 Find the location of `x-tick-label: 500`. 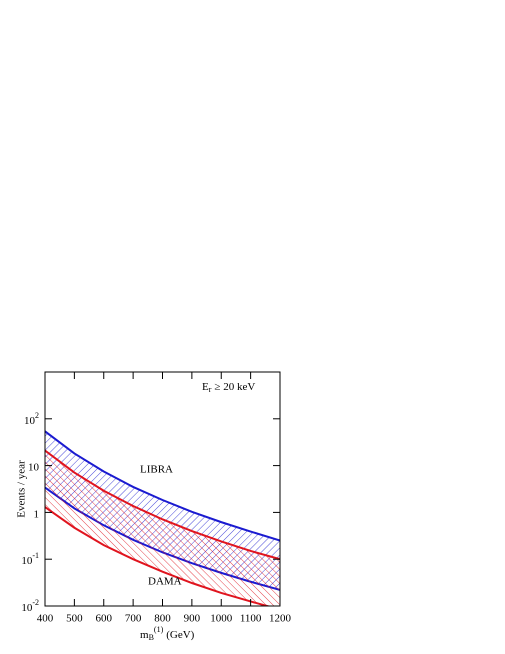

x-tick-label: 500 is located at coordinates (74, 619).